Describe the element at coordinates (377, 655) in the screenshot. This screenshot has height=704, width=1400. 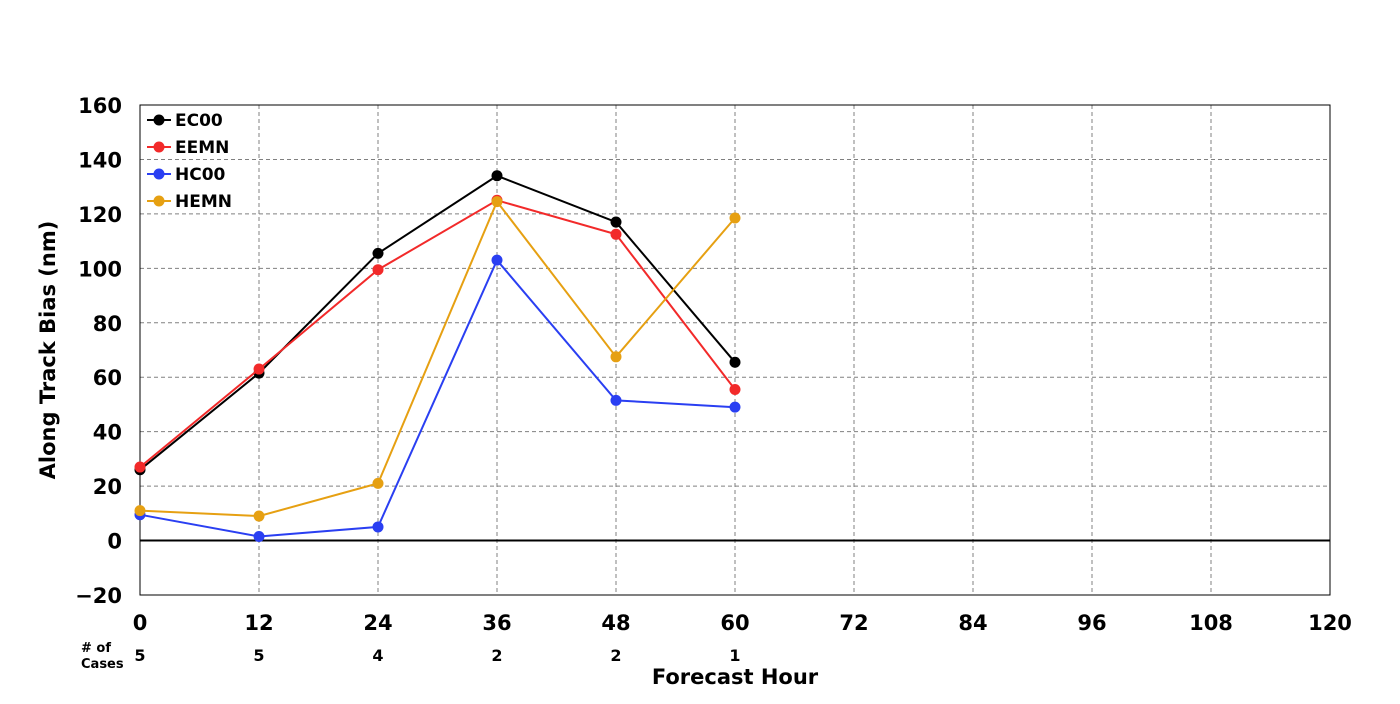
I see `cases-value: 4` at that location.